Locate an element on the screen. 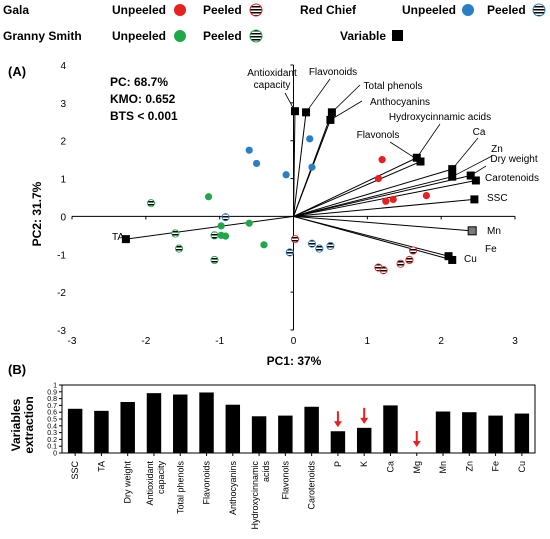  bar-y-tick-label: 0.5 is located at coordinates (52, 420).